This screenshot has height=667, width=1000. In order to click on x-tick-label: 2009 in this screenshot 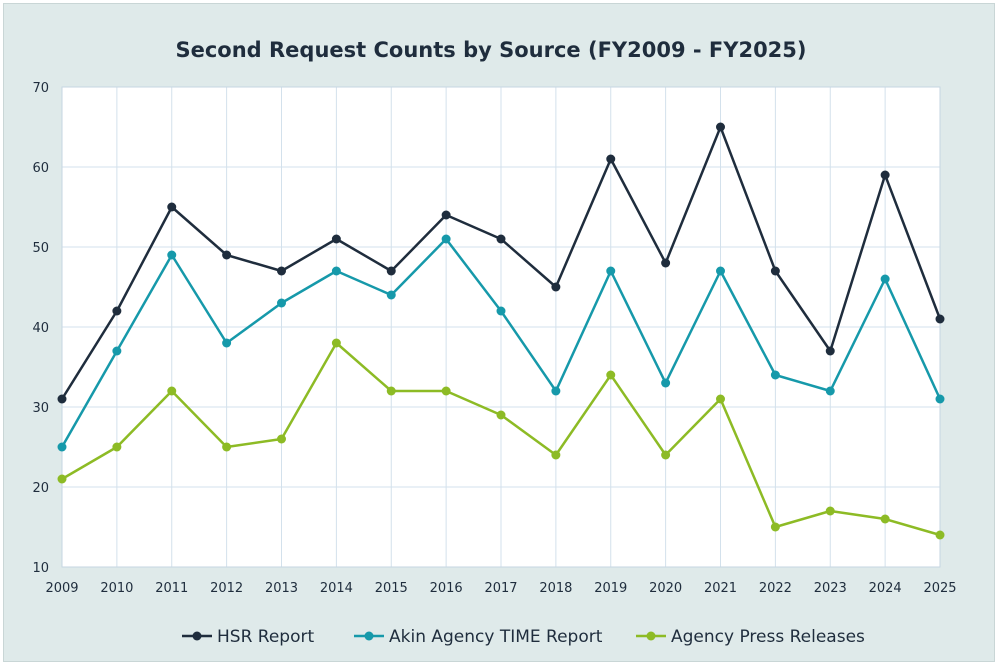, I will do `click(61, 588)`.